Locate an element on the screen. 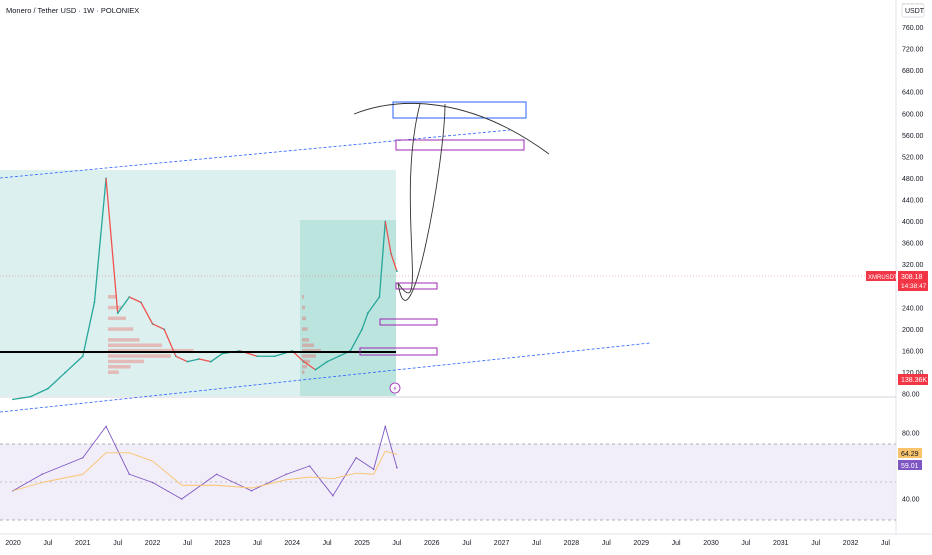  price-tick-label: 200.00 is located at coordinates (913, 330).